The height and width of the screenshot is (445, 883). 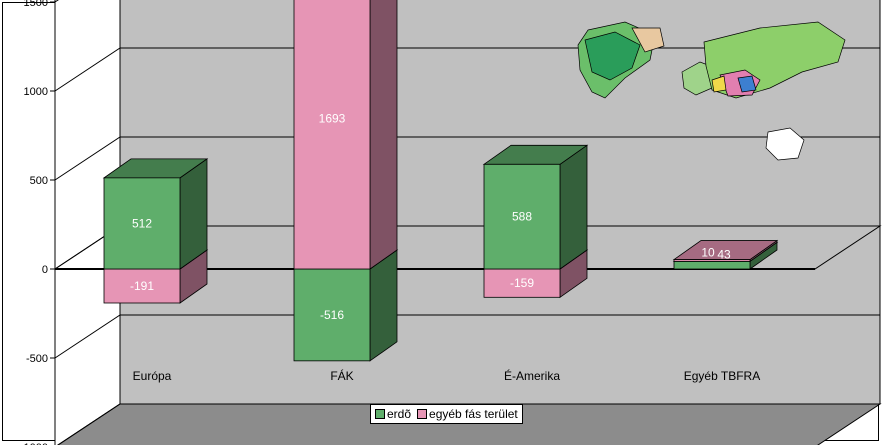 What do you see at coordinates (722, 376) in the screenshot?
I see `x-category-label: Egyéb TBFRA` at bounding box center [722, 376].